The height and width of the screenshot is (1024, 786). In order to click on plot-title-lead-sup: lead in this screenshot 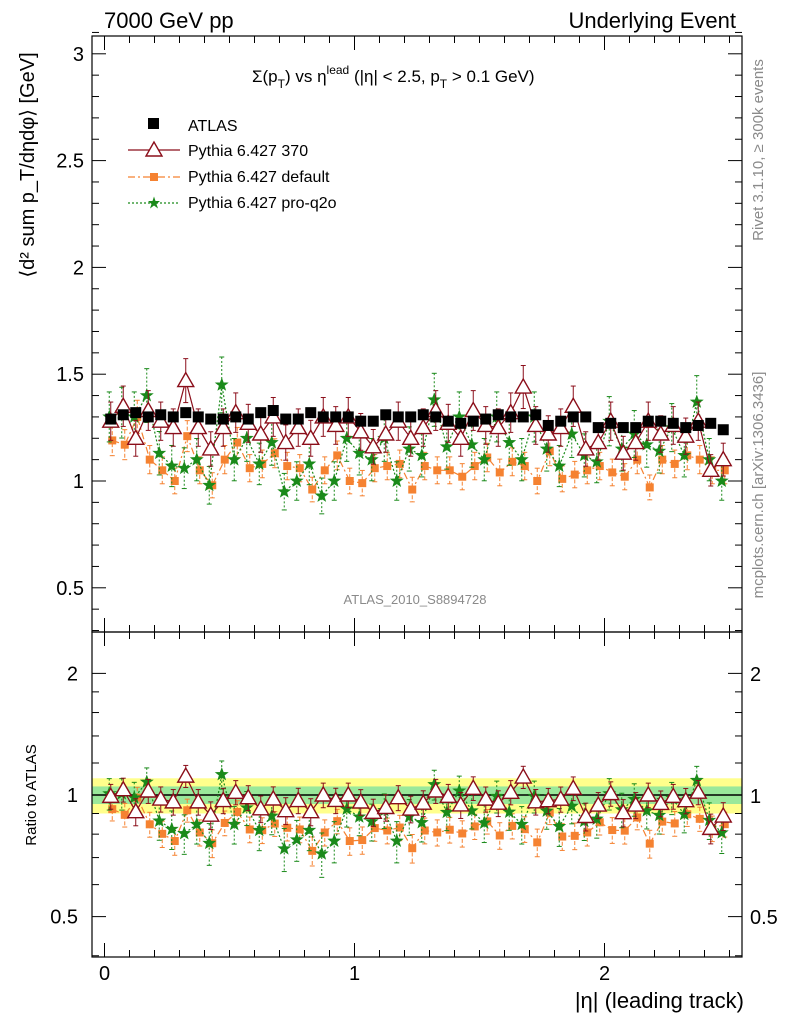, I will do `click(338, 70)`.